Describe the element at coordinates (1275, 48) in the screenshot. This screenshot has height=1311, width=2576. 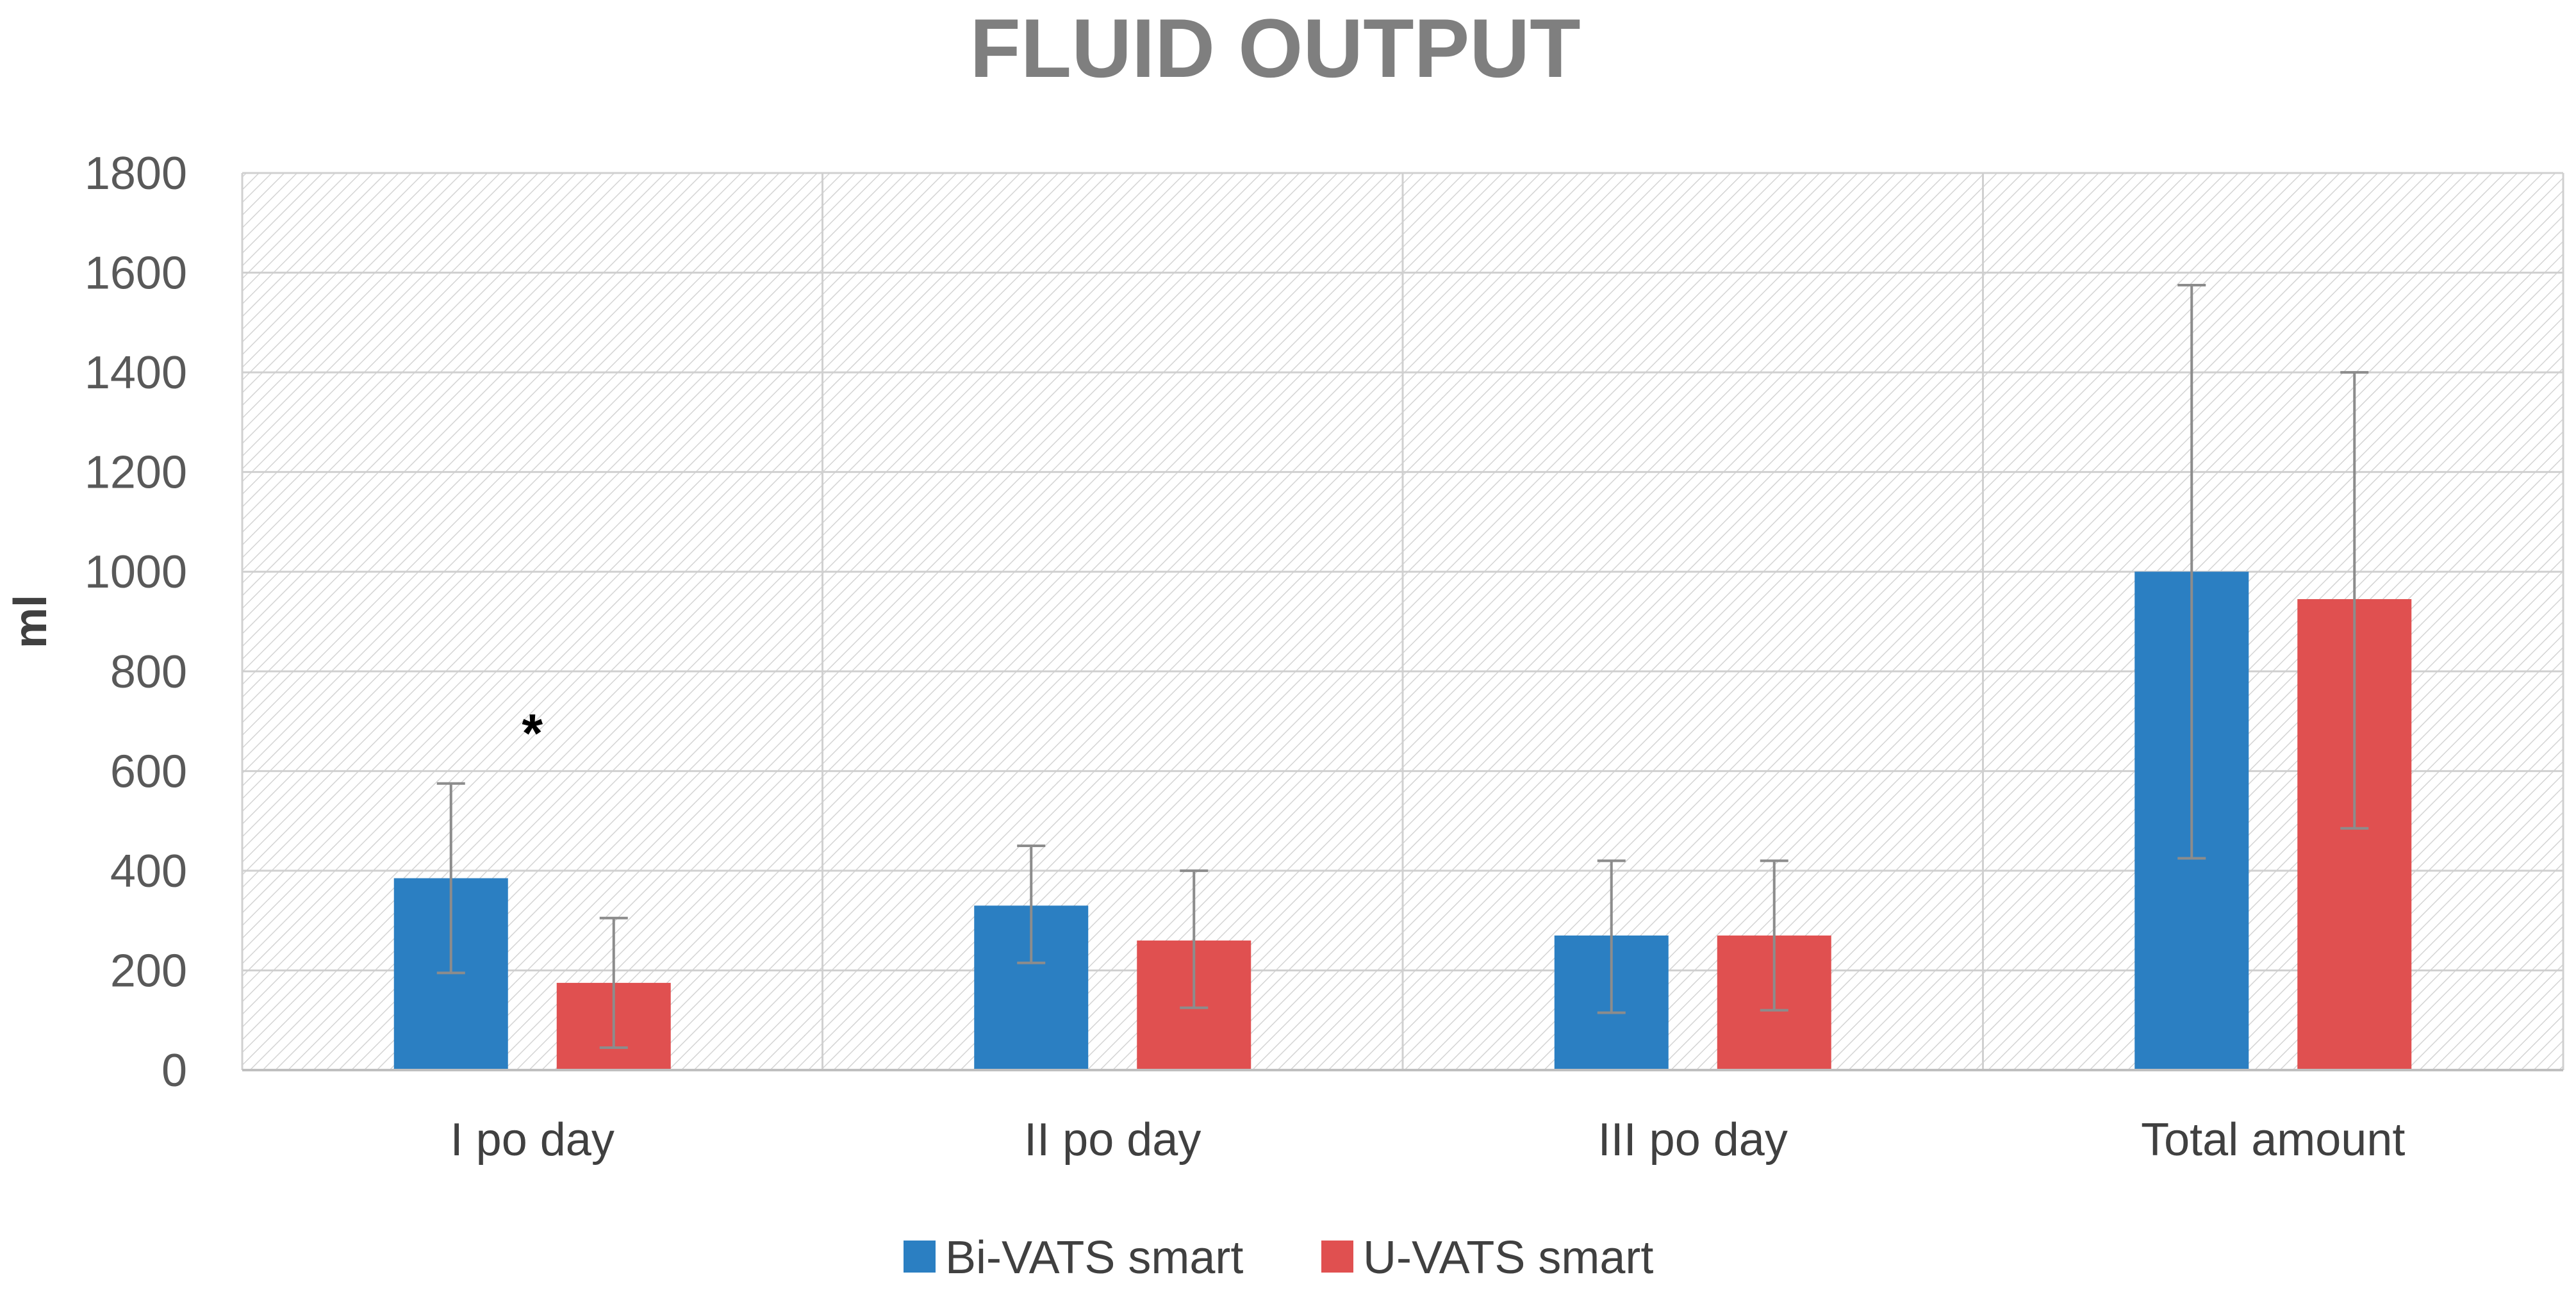
I see `chart-title: FLUID OUTPUT` at that location.